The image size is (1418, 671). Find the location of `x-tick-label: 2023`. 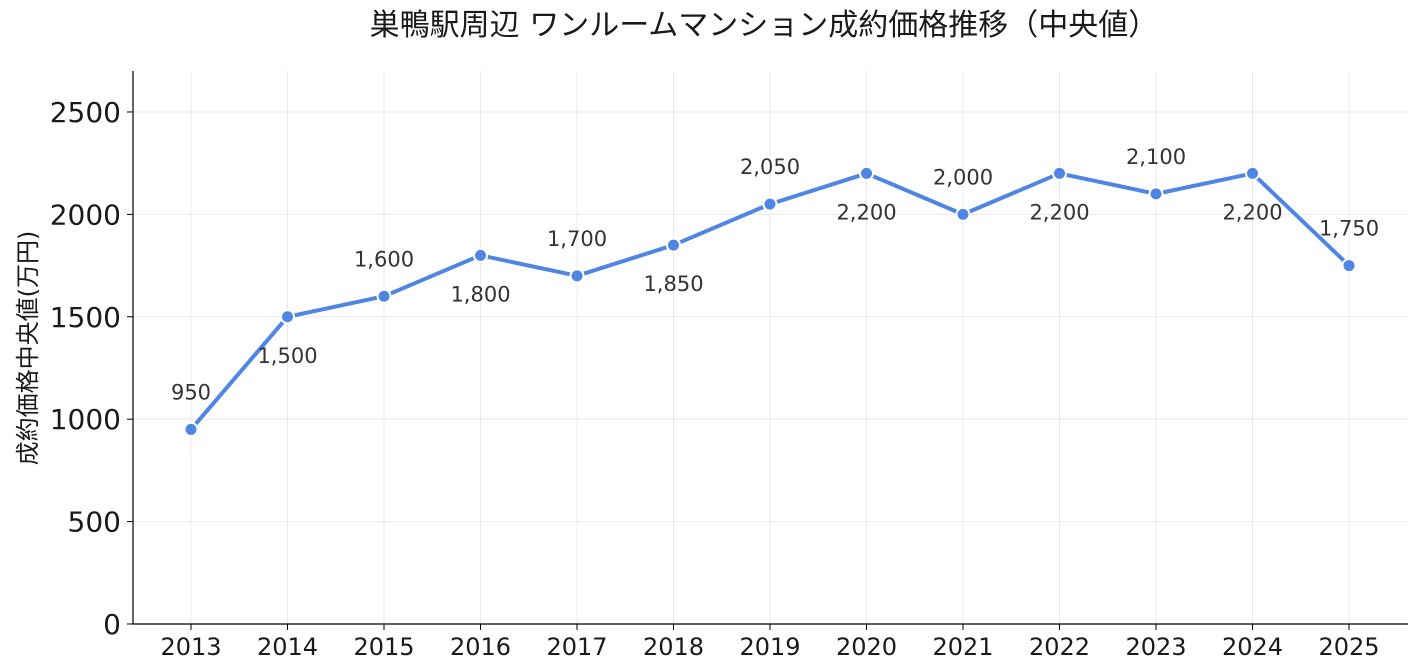

x-tick-label: 2023 is located at coordinates (1155, 647).